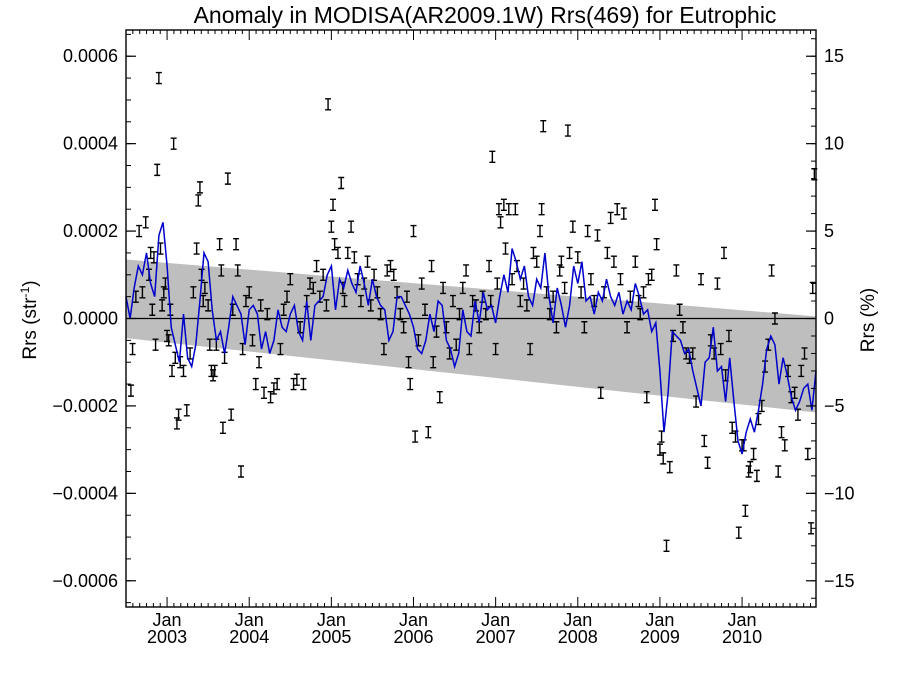 Image resolution: width=900 pixels, height=675 pixels. What do you see at coordinates (839, 581) in the screenshot?
I see `y-tick-label-right: −15` at bounding box center [839, 581].